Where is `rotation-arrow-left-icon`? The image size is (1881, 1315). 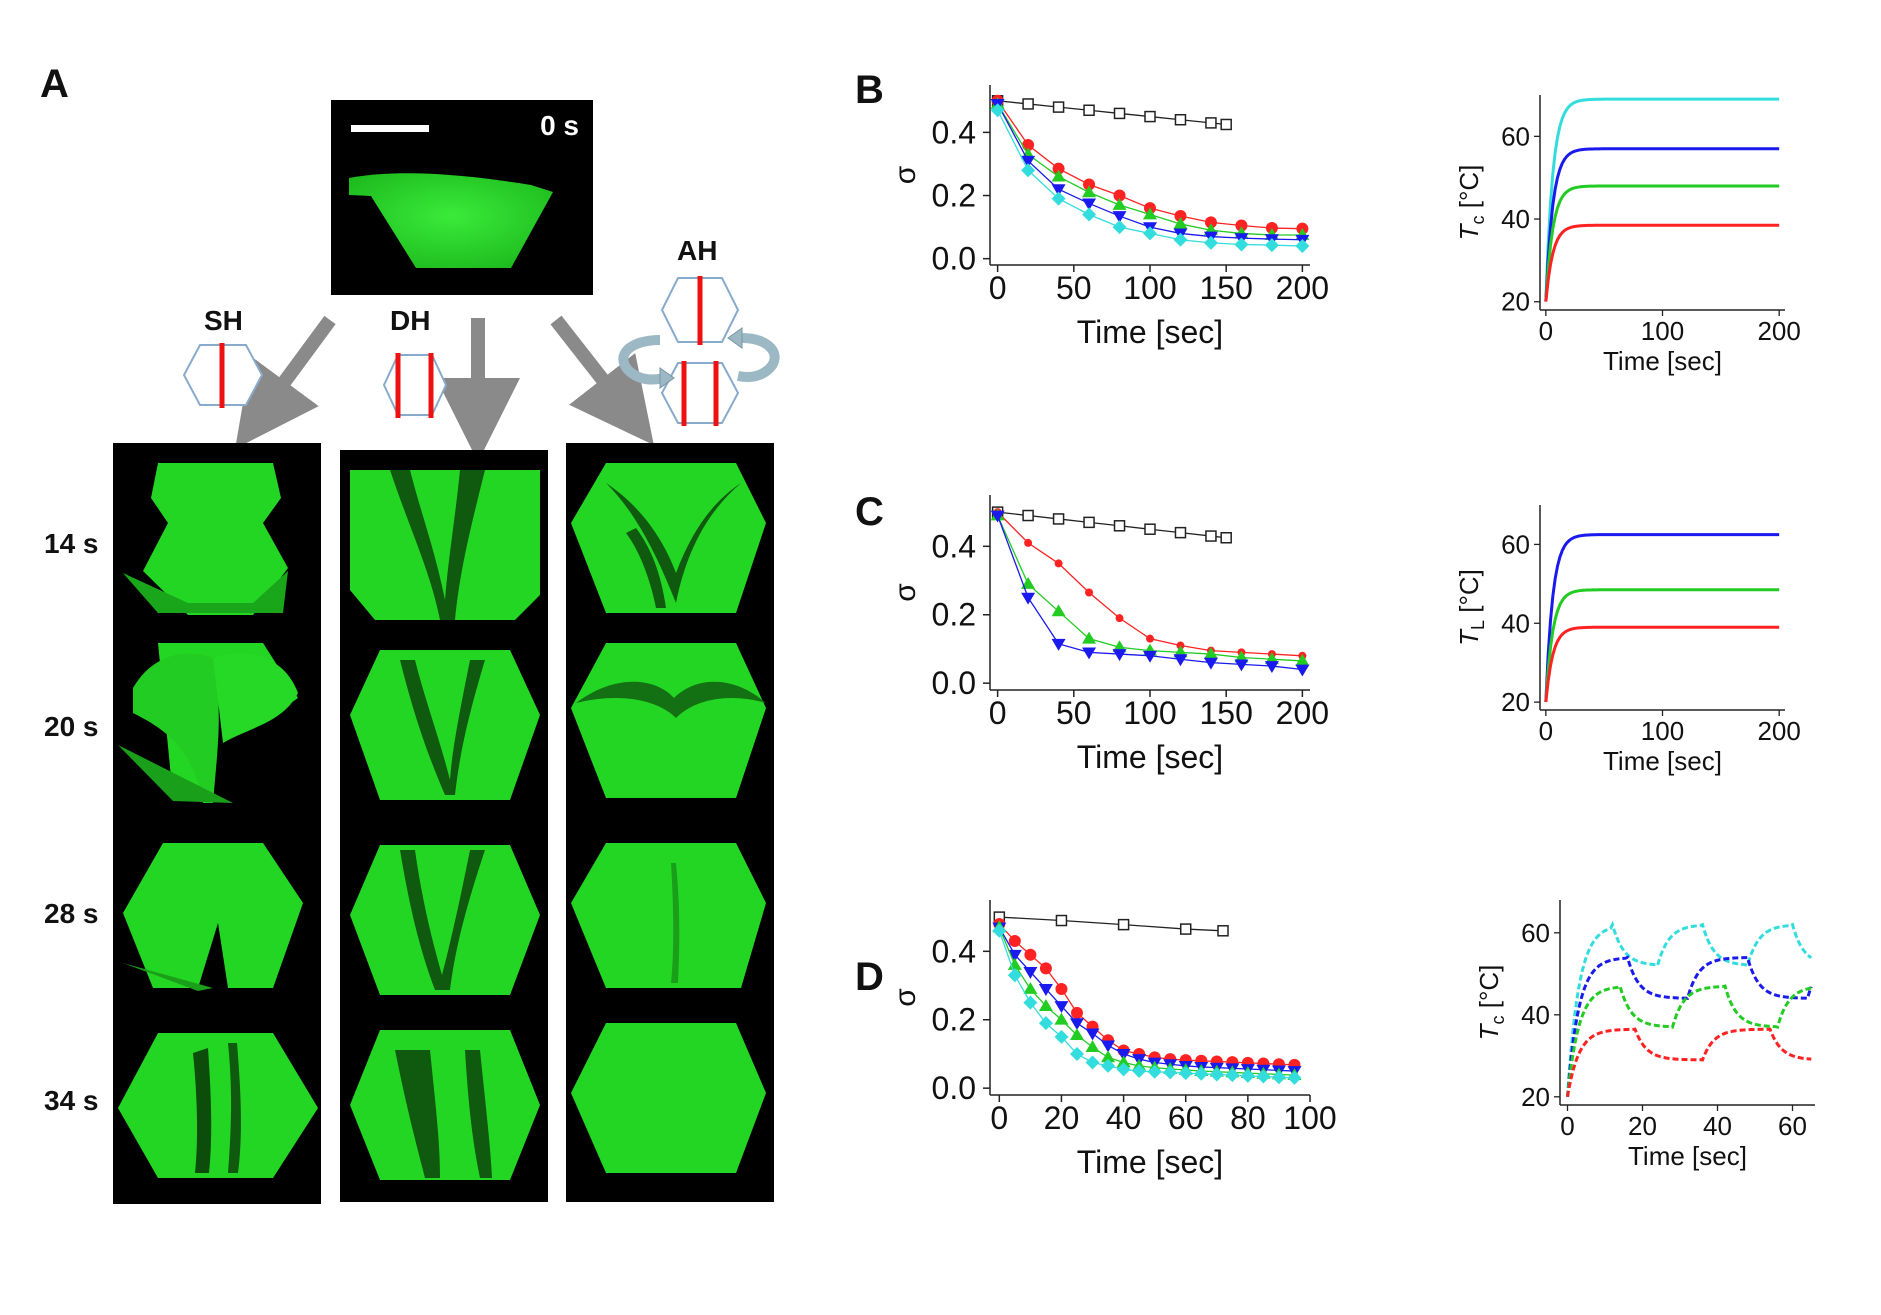
rotation-arrow-left-icon is located at coordinates (646, 362).